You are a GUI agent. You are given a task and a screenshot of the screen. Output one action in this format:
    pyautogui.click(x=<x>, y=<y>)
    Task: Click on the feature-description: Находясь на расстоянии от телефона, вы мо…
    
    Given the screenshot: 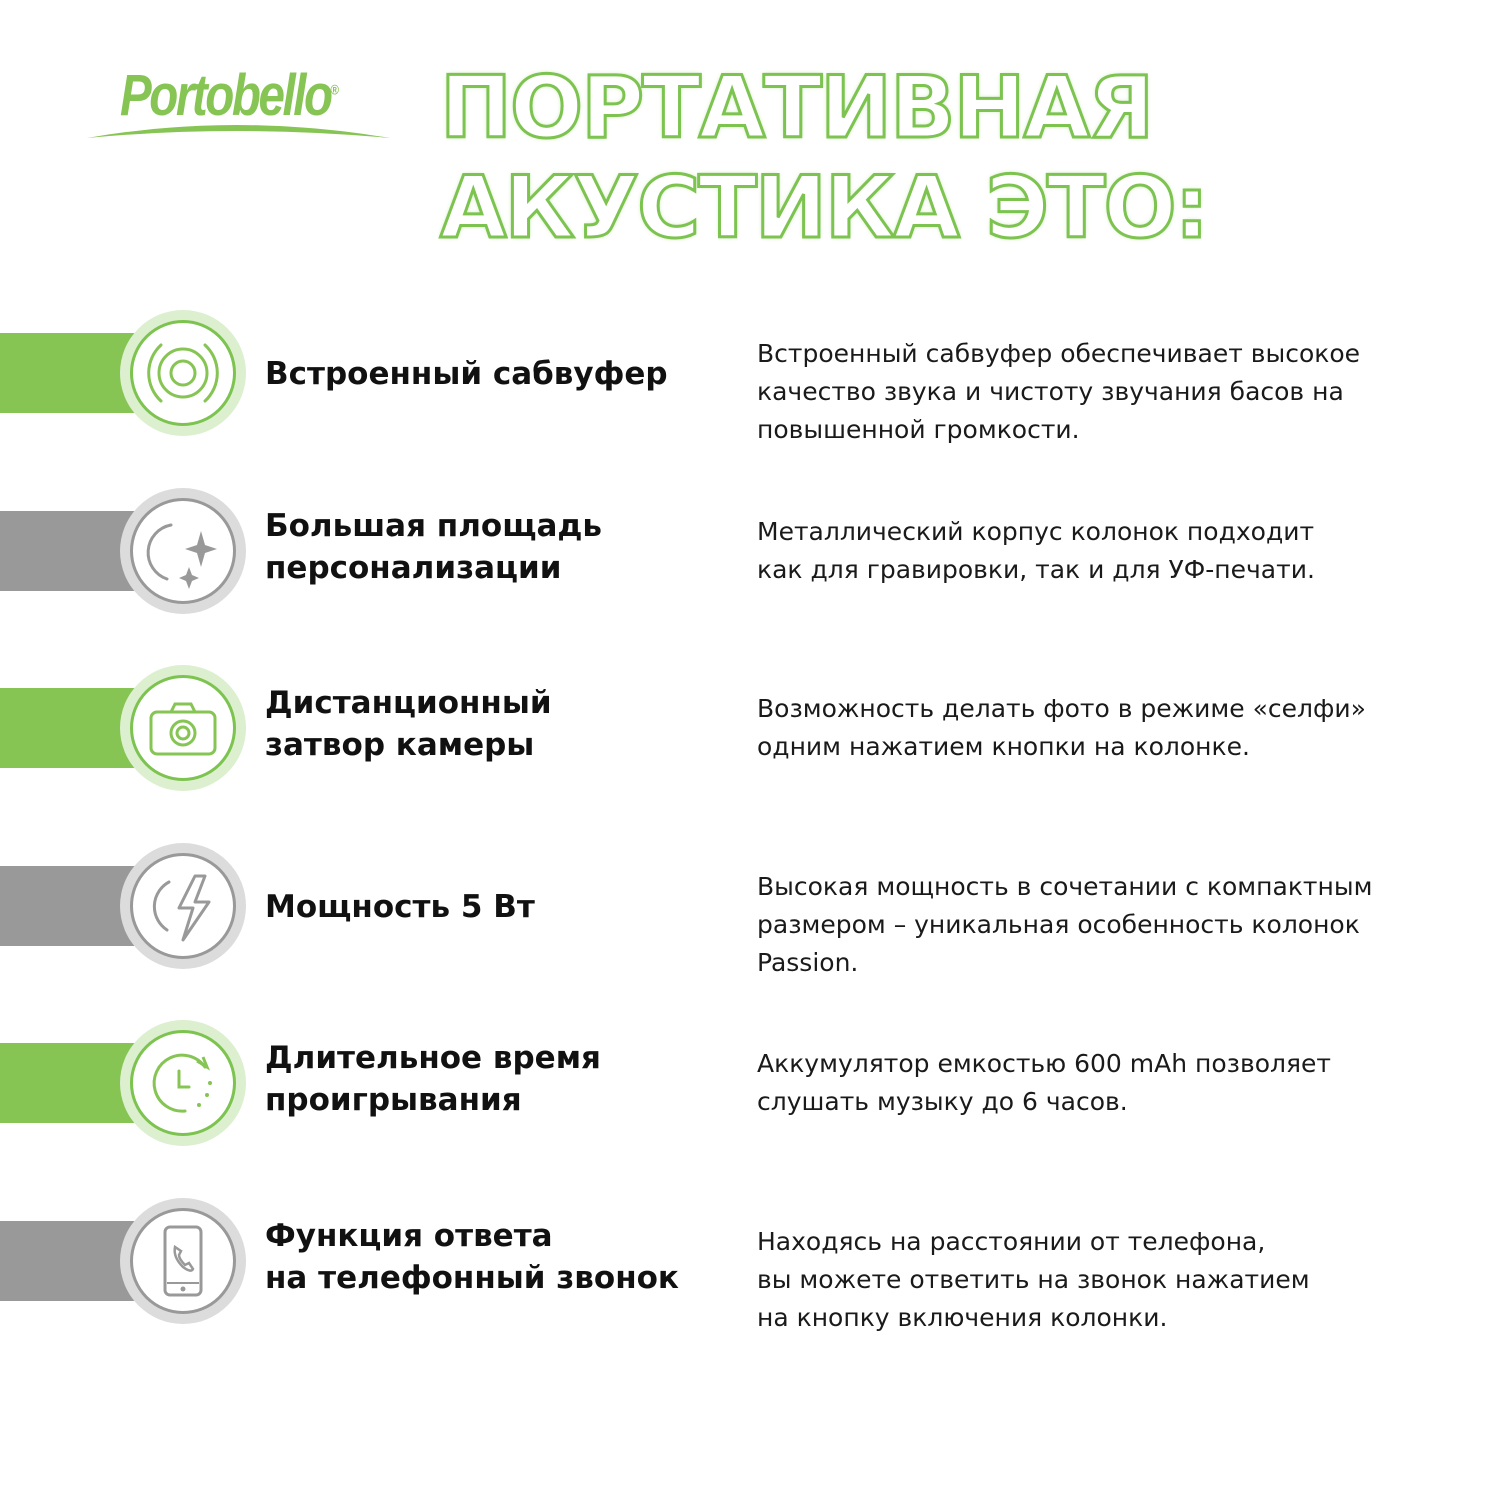 What is the action you would take?
    pyautogui.click(x=1107, y=1280)
    